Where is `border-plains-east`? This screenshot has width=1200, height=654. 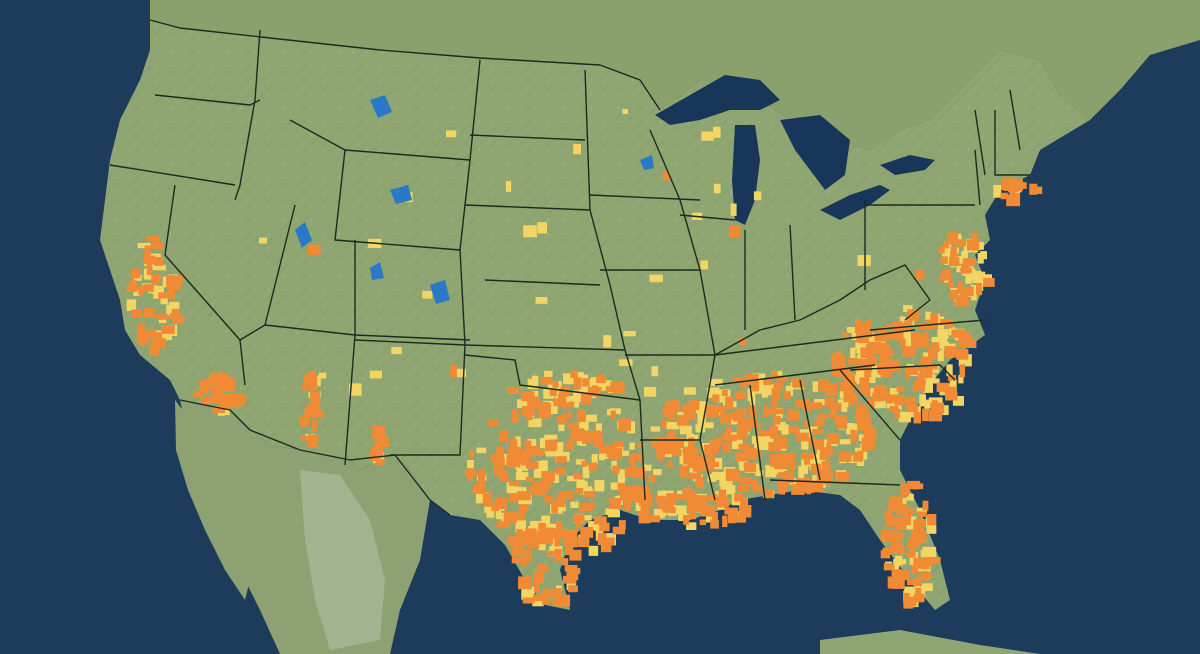 border-plains-east is located at coordinates (615, 285).